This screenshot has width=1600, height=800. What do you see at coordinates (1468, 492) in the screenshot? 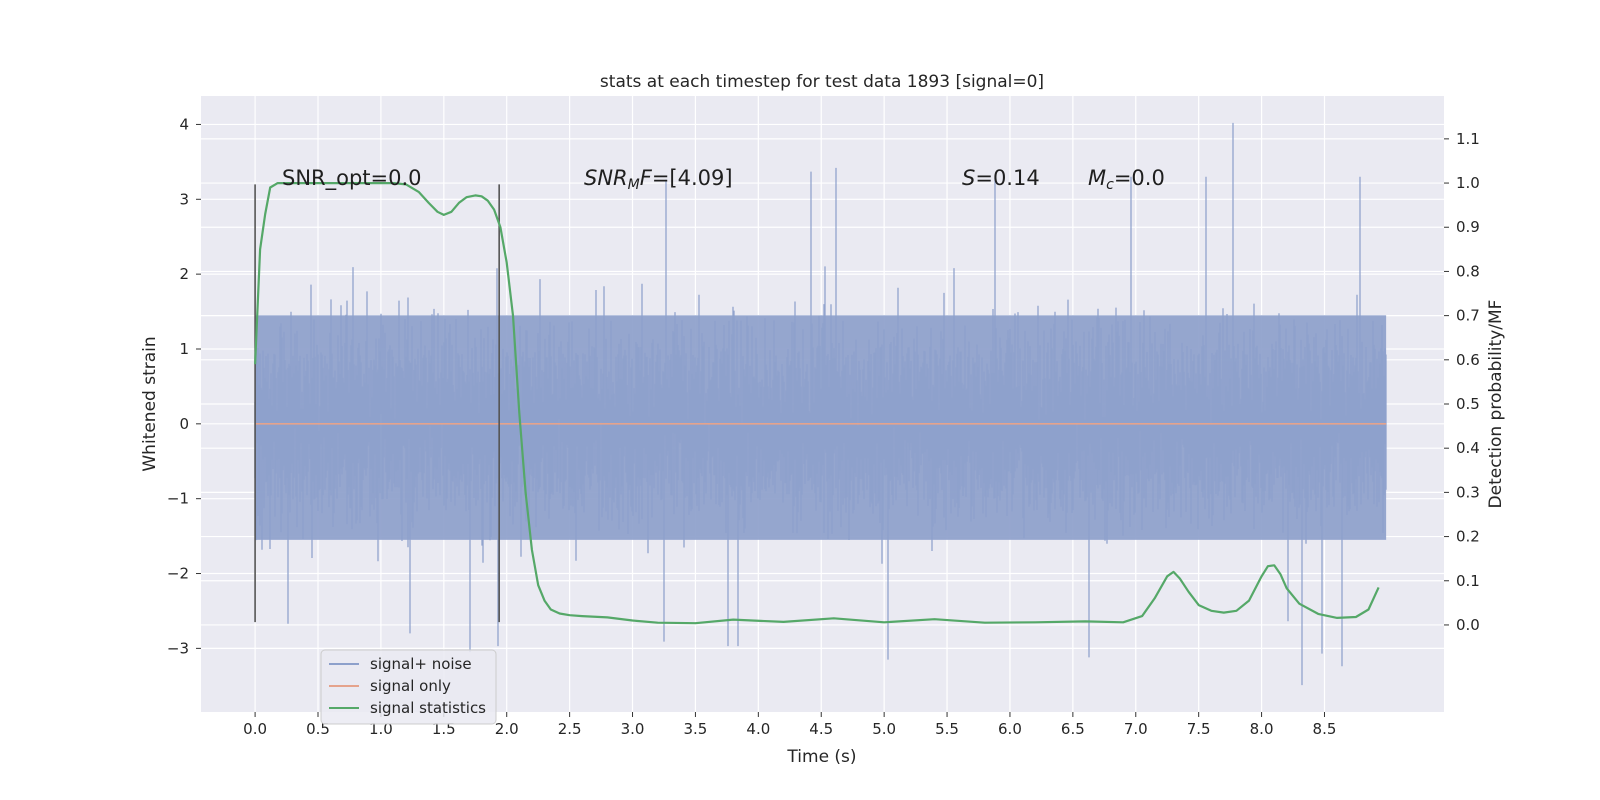
I see `y2-tick-label-8: 0.3` at bounding box center [1468, 492].